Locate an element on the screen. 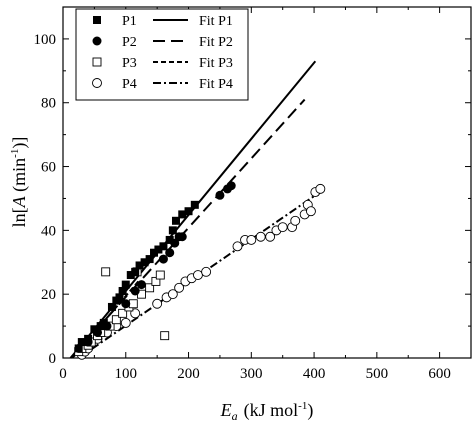 The height and width of the screenshot is (424, 474). legend-label-p4: P4 is located at coordinates (129, 84).